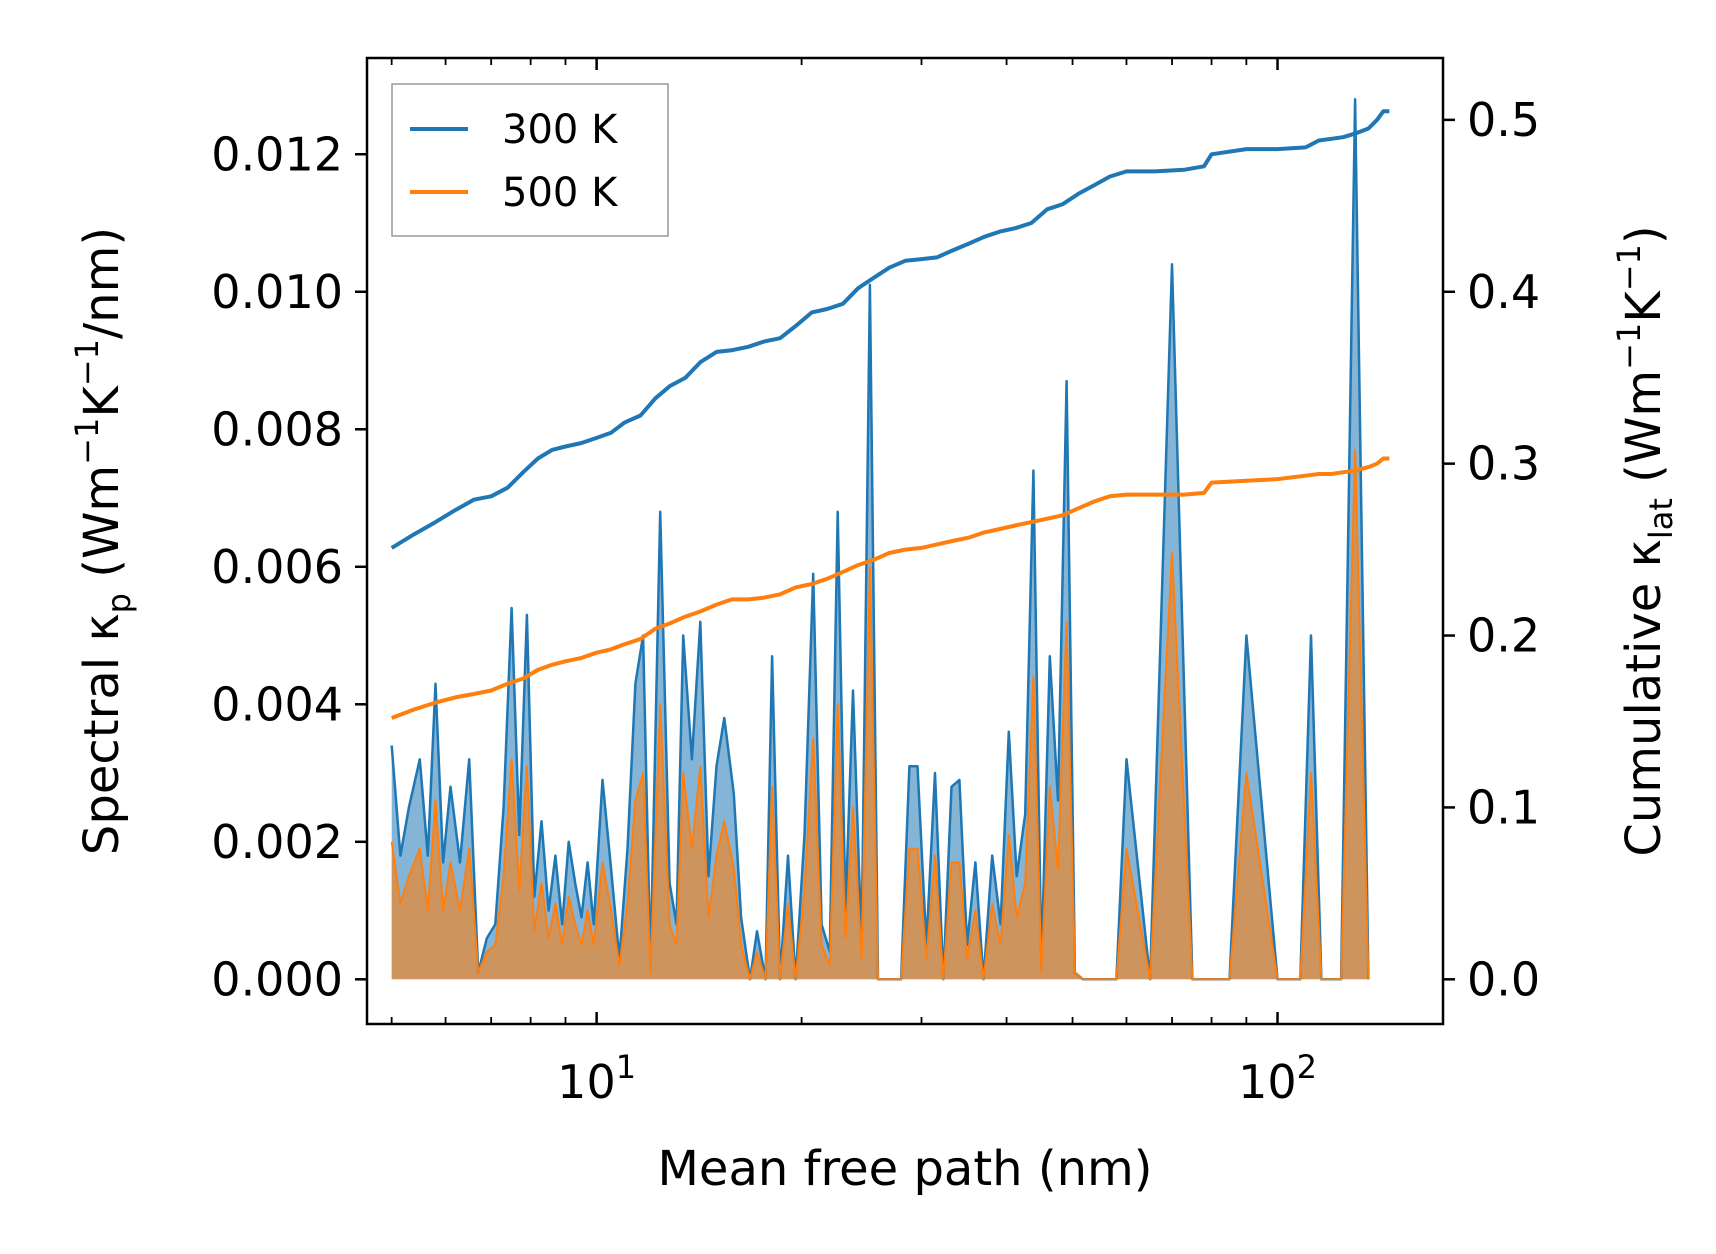  Describe the element at coordinates (277, 567) in the screenshot. I see `y-left-tick-label: 0.006` at that location.